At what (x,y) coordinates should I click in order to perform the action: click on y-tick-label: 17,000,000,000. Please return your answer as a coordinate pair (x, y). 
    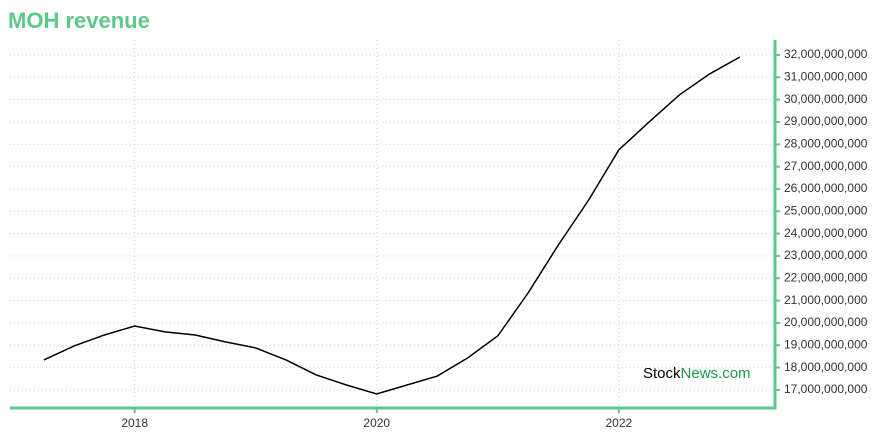
    Looking at the image, I should click on (826, 389).